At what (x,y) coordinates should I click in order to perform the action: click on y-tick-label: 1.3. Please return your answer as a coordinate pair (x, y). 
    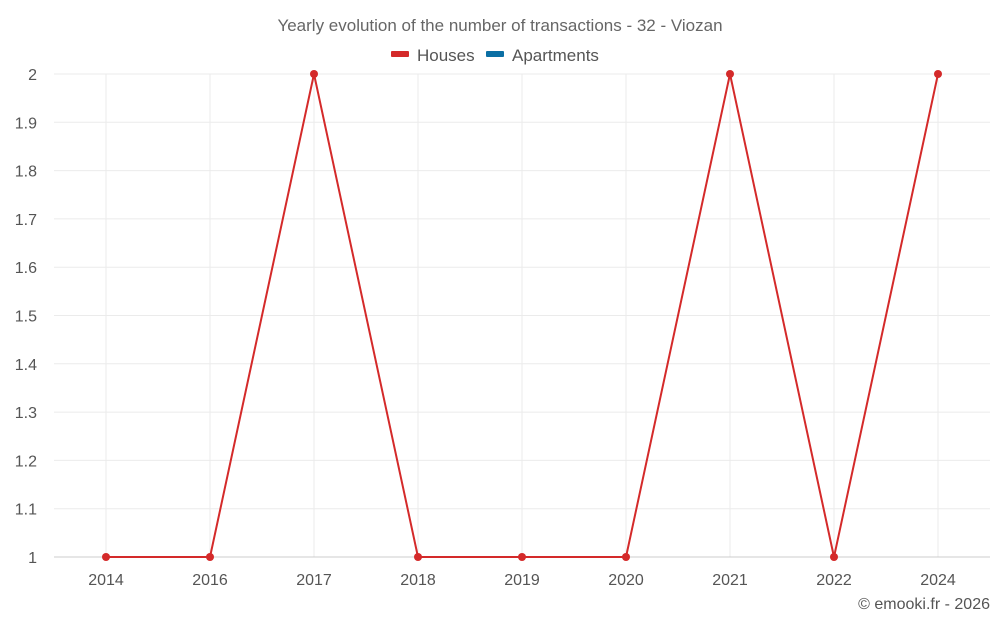
    Looking at the image, I should click on (26, 413).